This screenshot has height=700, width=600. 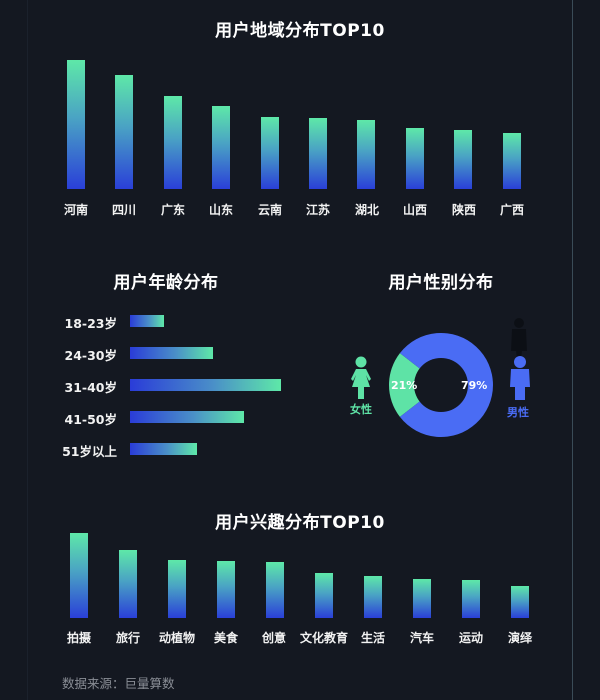 What do you see at coordinates (27, 350) in the screenshot?
I see `left-edge-line` at bounding box center [27, 350].